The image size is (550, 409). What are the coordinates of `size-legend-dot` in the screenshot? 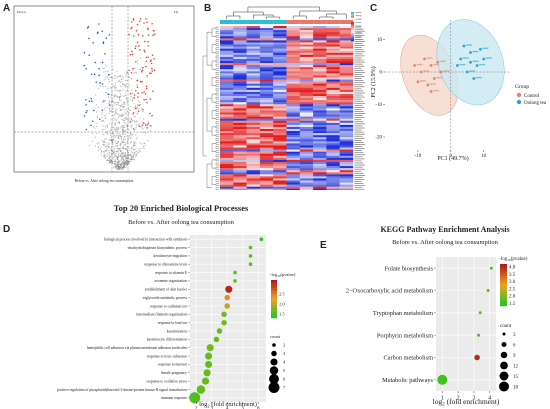 It's located at (504, 334).